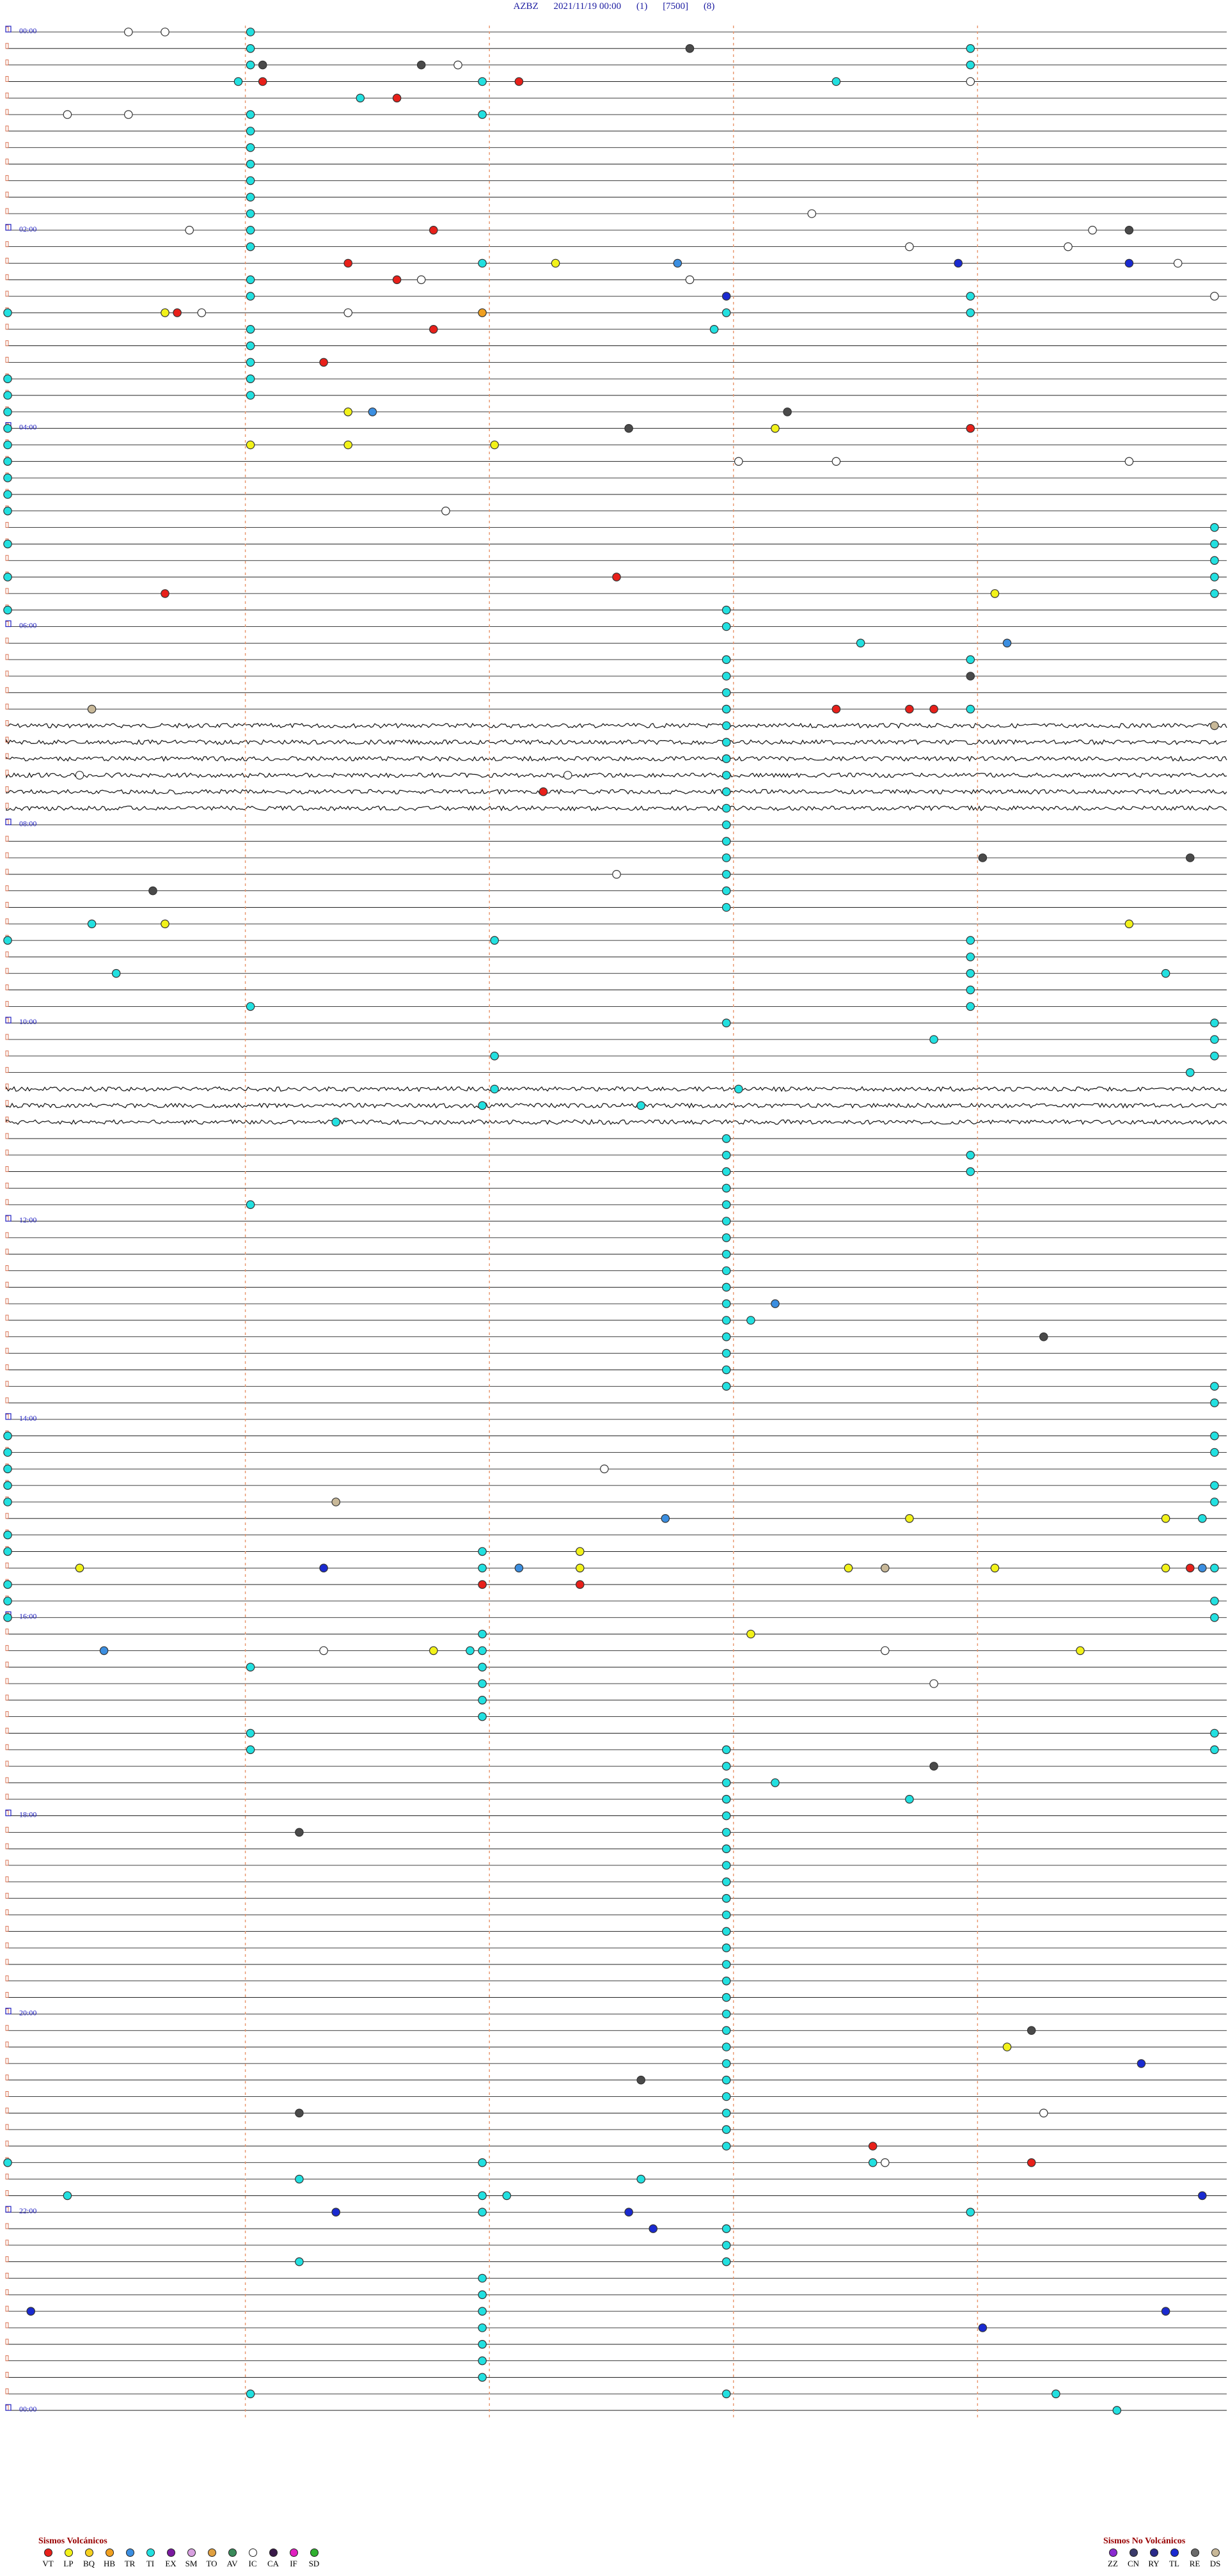 The image size is (1228, 2576). Describe the element at coordinates (314, 2563) in the screenshot. I see `legend-label: SD` at that location.